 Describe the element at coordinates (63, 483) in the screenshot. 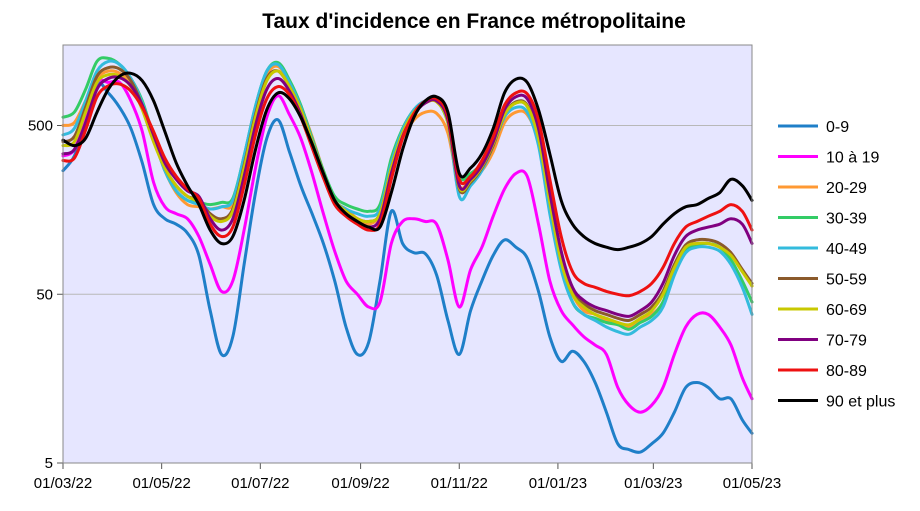

I see `x-tick-label: 01/03/22` at that location.